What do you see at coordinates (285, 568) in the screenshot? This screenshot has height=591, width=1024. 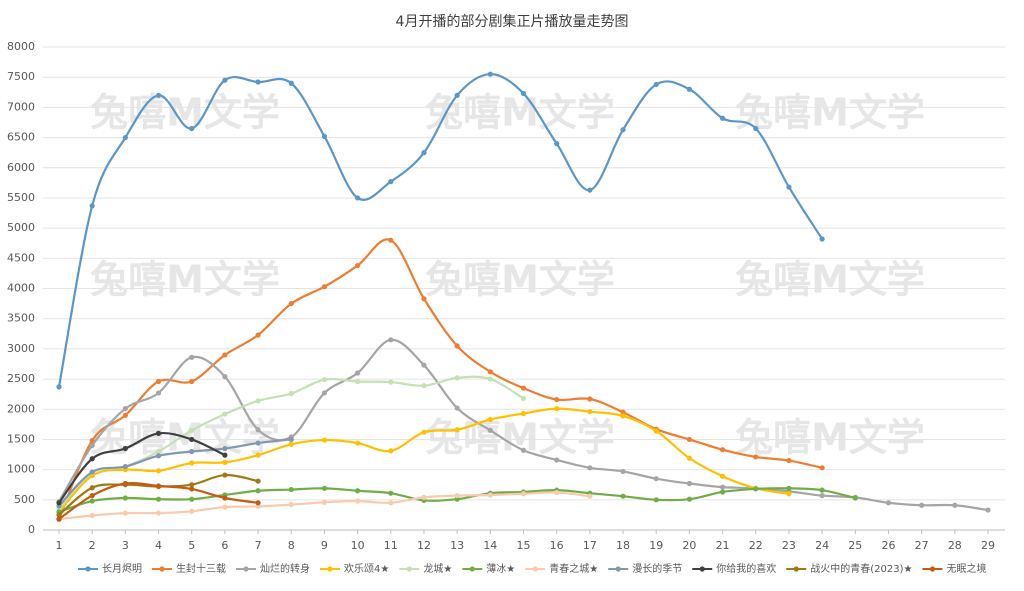 I see `legend-label: 灿烂的转身` at bounding box center [285, 568].